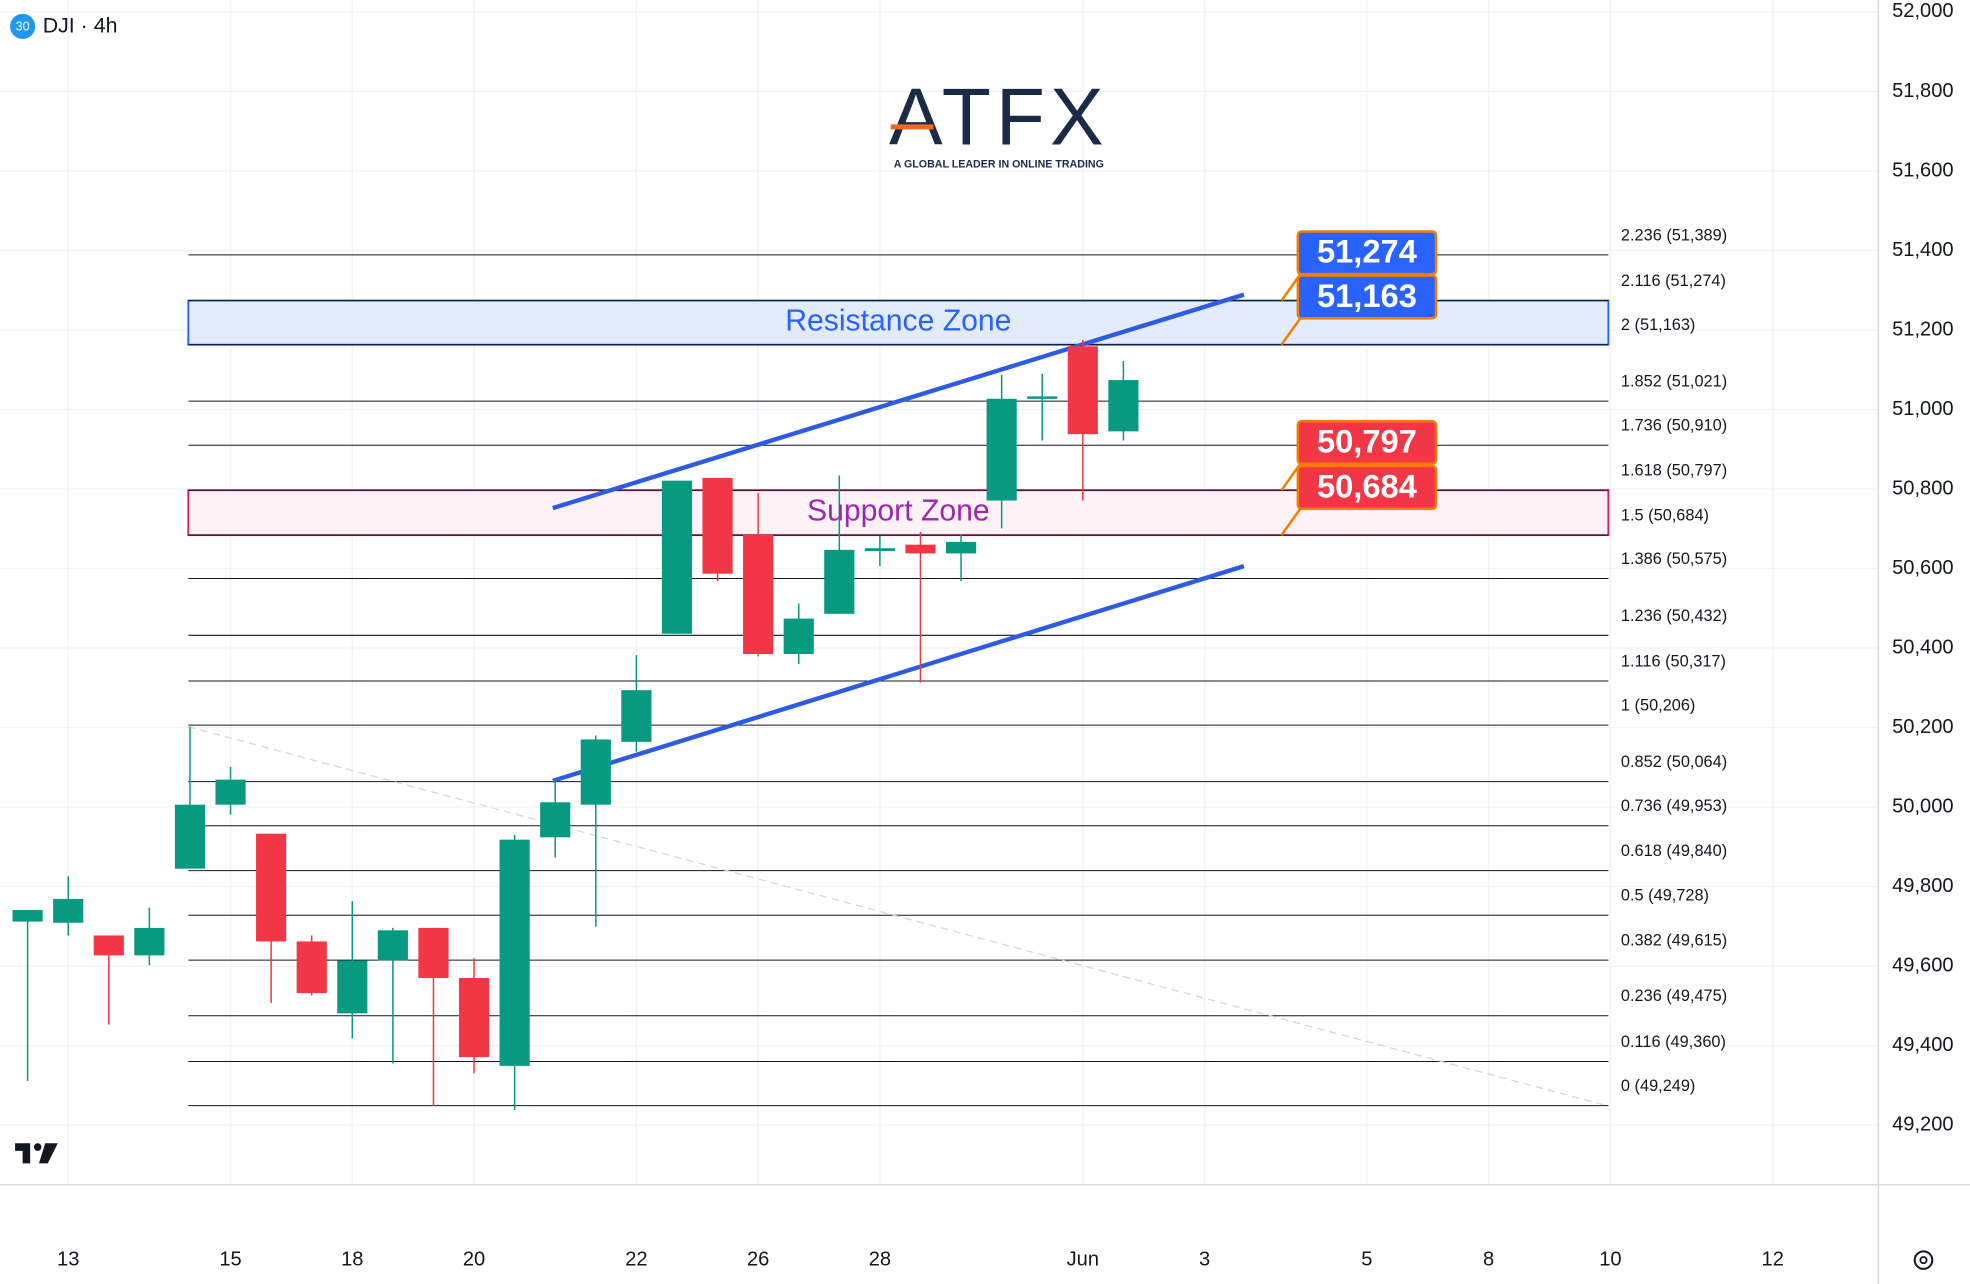  I want to click on y-tick-label: 50,400, so click(1922, 647).